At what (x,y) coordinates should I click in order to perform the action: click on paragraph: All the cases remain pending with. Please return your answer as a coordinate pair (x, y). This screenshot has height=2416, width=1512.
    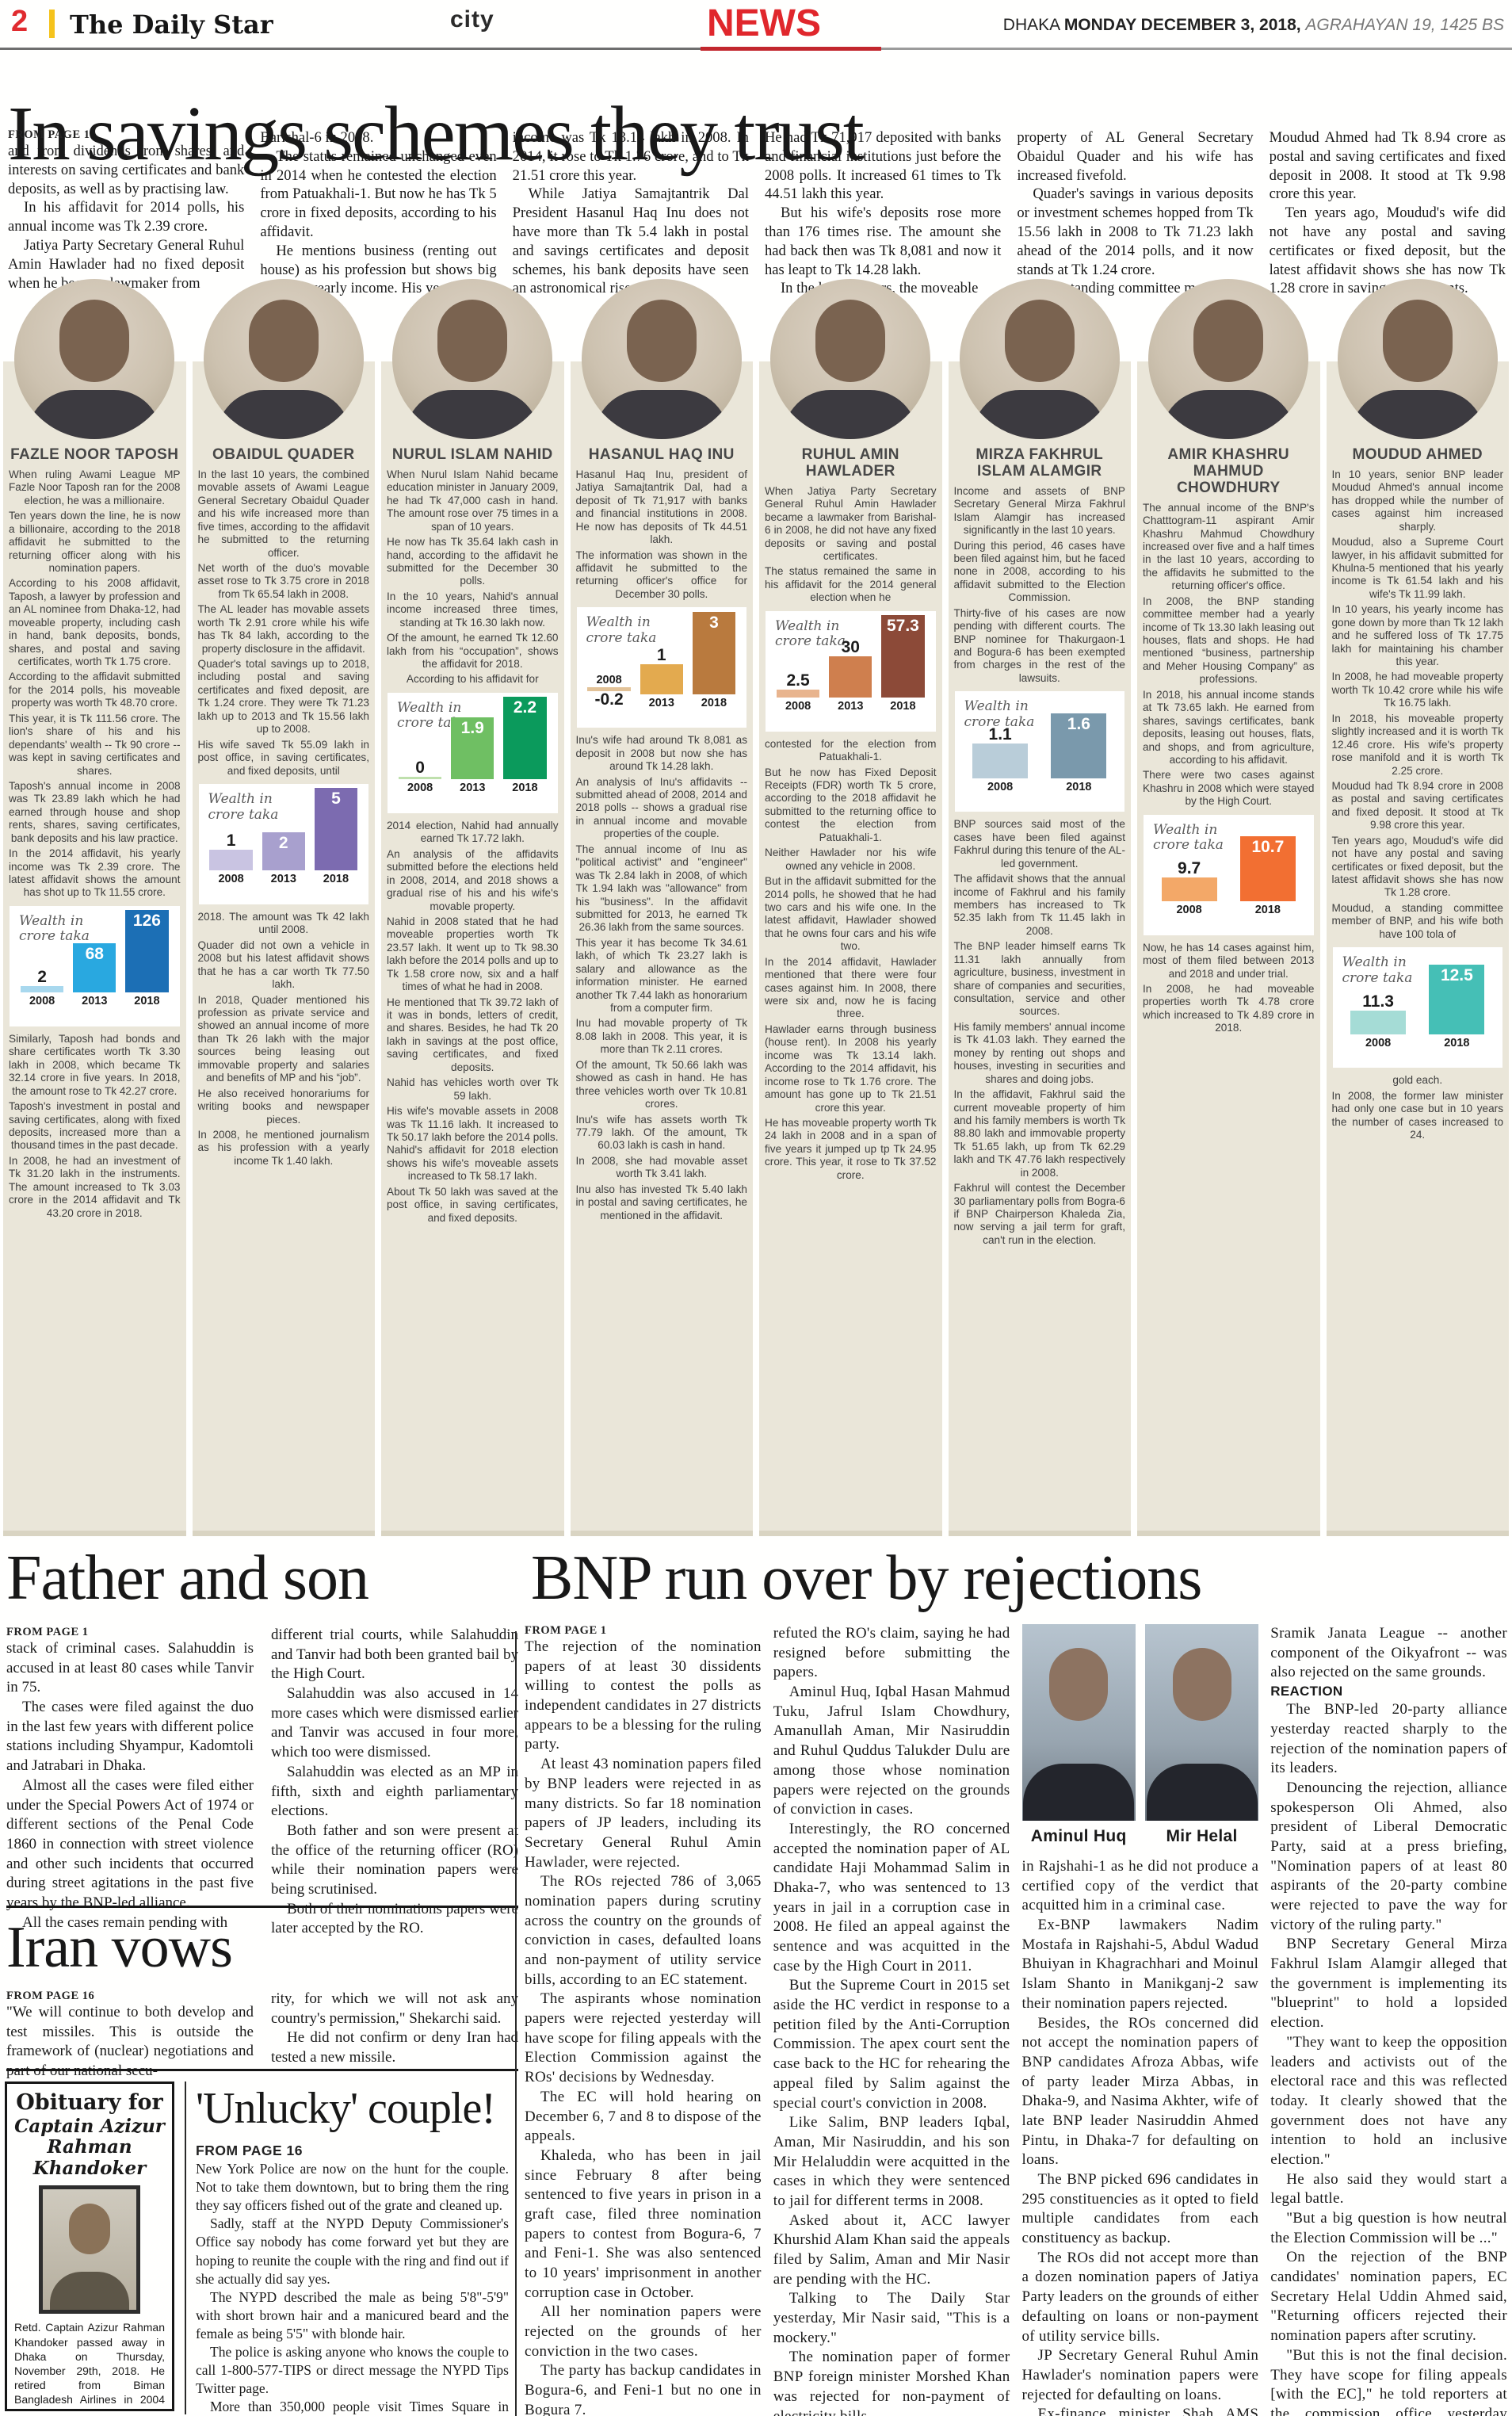
    Looking at the image, I should click on (125, 1922).